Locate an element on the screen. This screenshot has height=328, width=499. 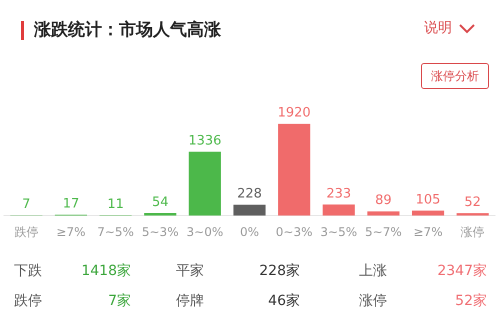
x-tick-label: 3~5% is located at coordinates (339, 231).